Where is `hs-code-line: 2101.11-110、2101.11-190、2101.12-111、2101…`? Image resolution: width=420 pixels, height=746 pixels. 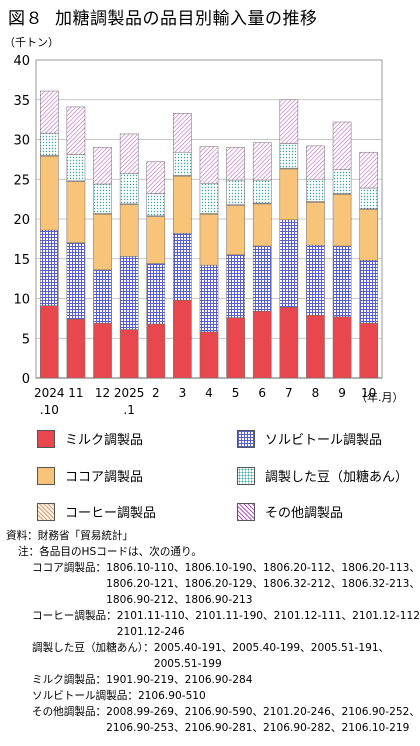
hs-code-line: 2101.11-110、2101.11-190、2101.12-111、2101… is located at coordinates (268, 616).